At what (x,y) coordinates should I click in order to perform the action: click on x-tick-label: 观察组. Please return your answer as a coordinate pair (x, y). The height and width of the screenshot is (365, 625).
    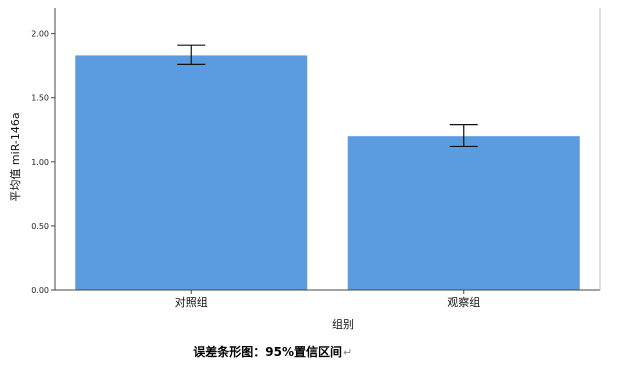
    Looking at the image, I should click on (463, 302).